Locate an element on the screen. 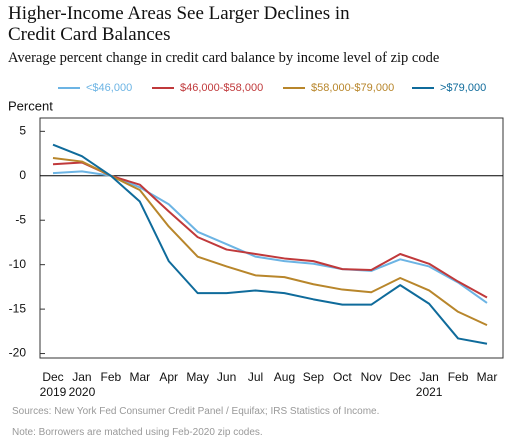 This screenshot has height=440, width=506. x-tick-label: Oct is located at coordinates (342, 377).